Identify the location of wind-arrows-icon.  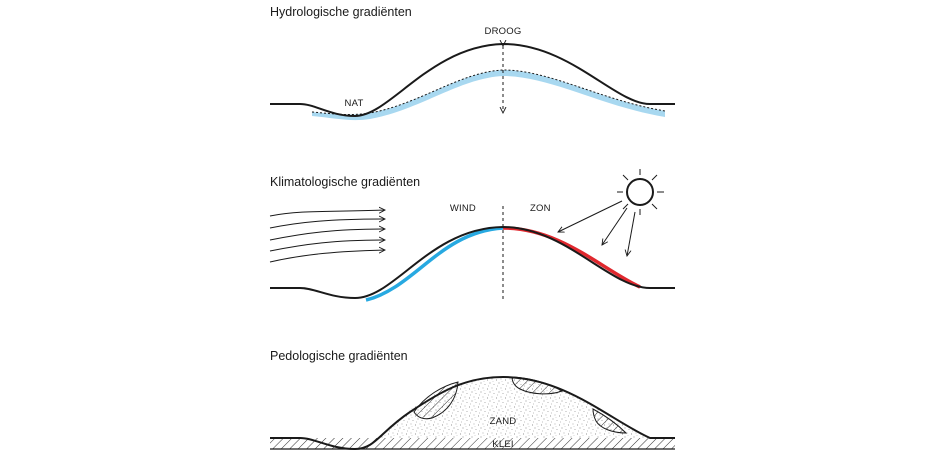
(327, 236).